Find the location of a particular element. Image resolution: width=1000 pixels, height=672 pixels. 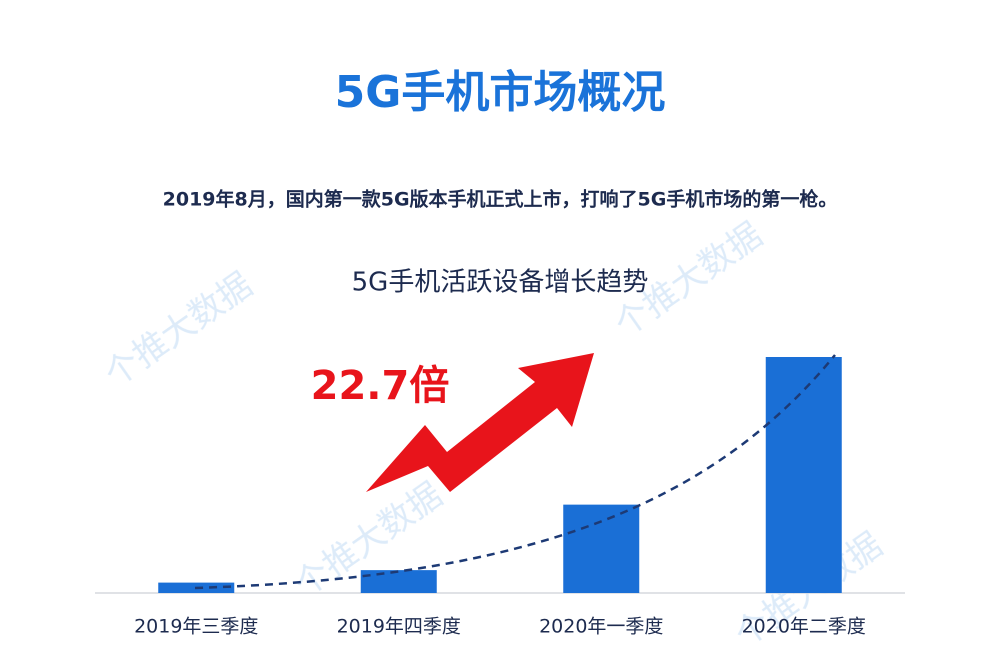

chart-title: 5G手机活跃设备增长趋势 is located at coordinates (500, 283).